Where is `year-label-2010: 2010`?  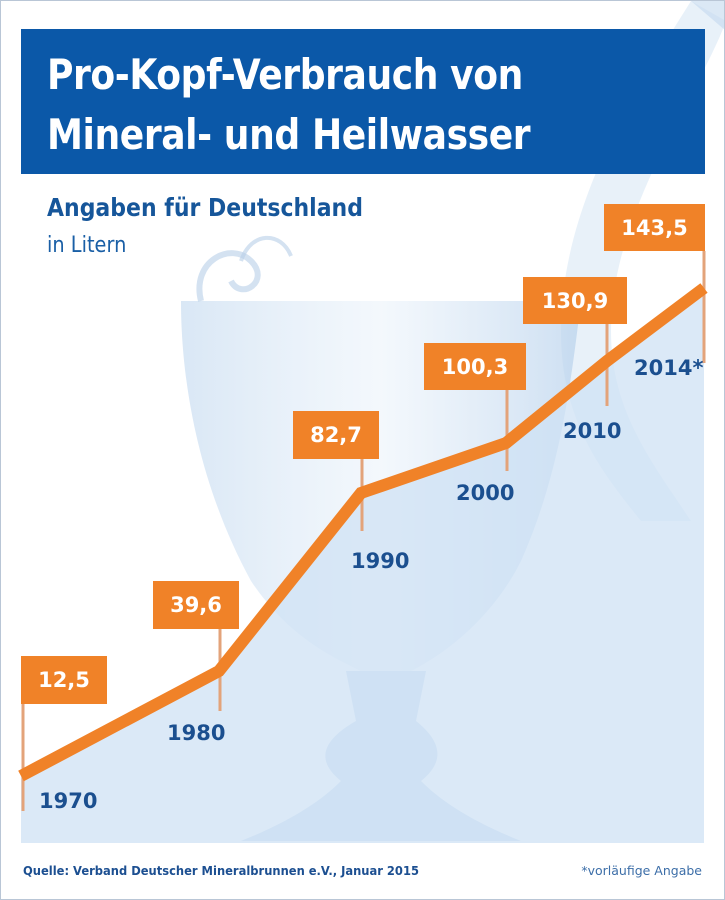
year-label-2010: 2010 is located at coordinates (592, 431).